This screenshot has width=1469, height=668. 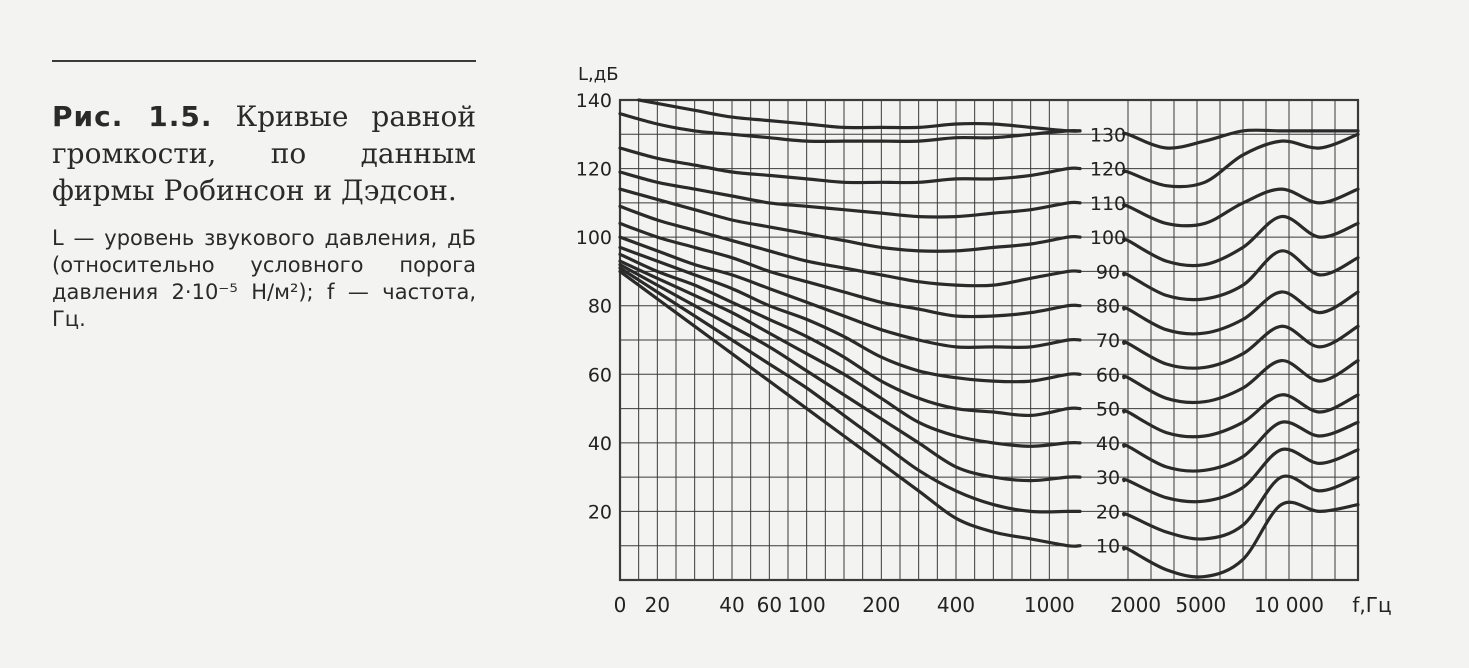 What do you see at coordinates (598, 74) in the screenshot?
I see `y-axis-label: L,дБ` at bounding box center [598, 74].